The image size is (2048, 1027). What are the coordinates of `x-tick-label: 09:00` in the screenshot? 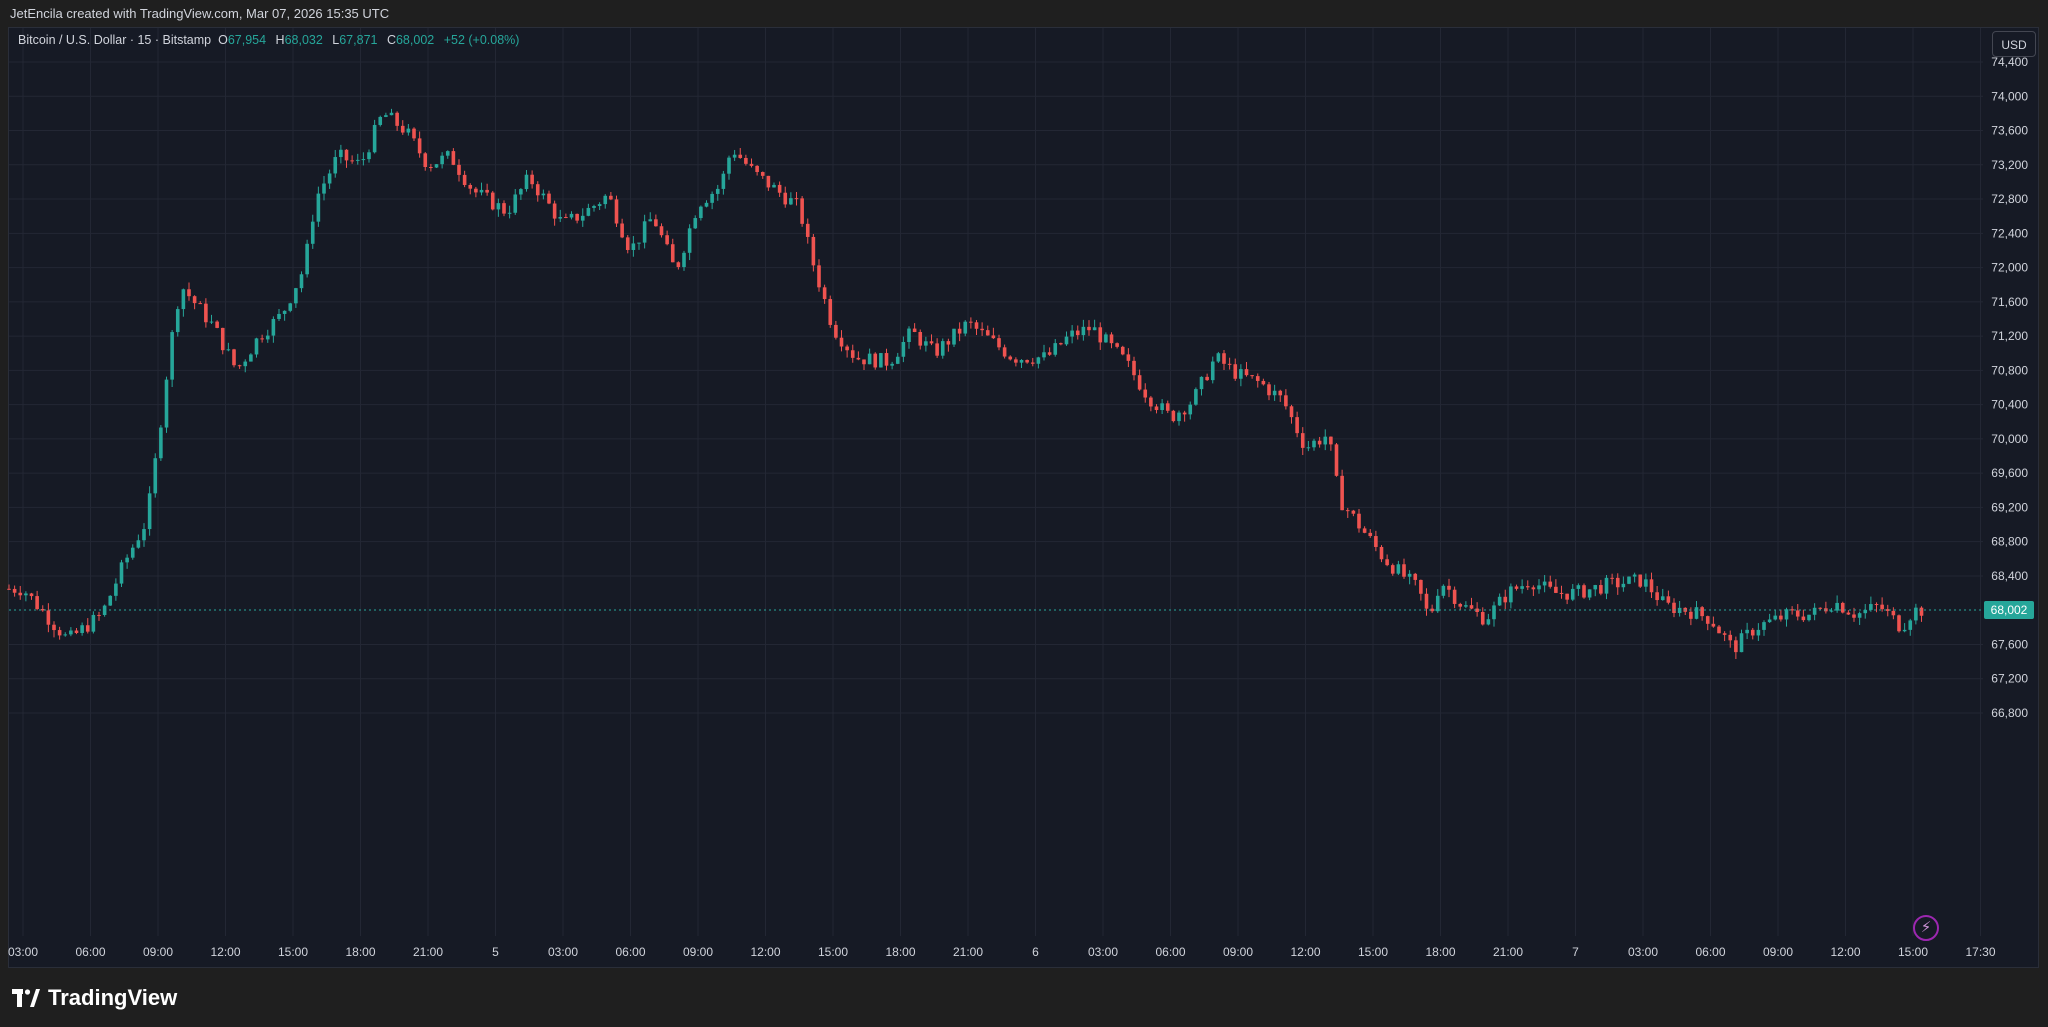 It's located at (698, 952).